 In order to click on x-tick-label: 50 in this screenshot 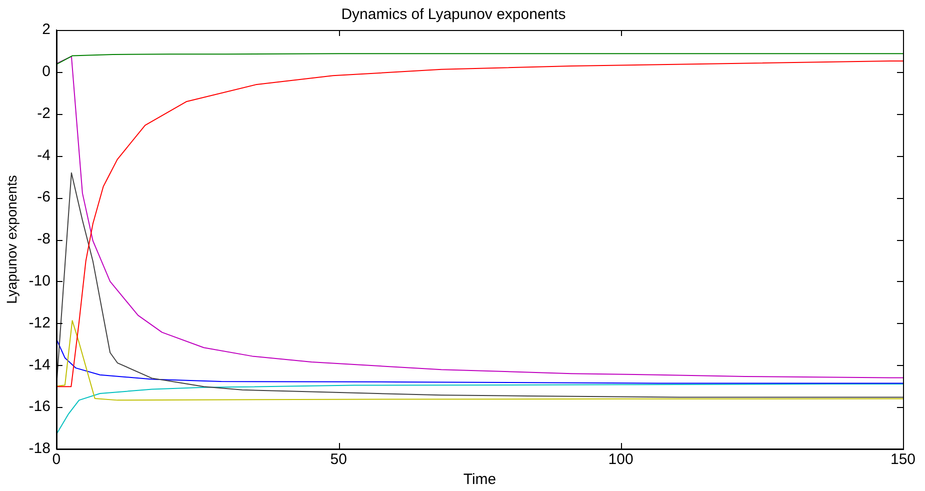, I will do `click(338, 459)`.